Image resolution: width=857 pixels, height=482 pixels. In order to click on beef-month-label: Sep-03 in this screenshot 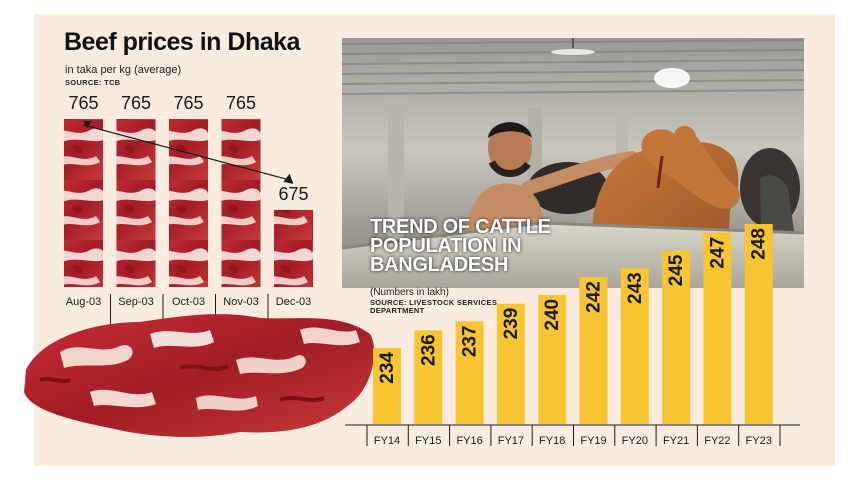, I will do `click(135, 302)`.